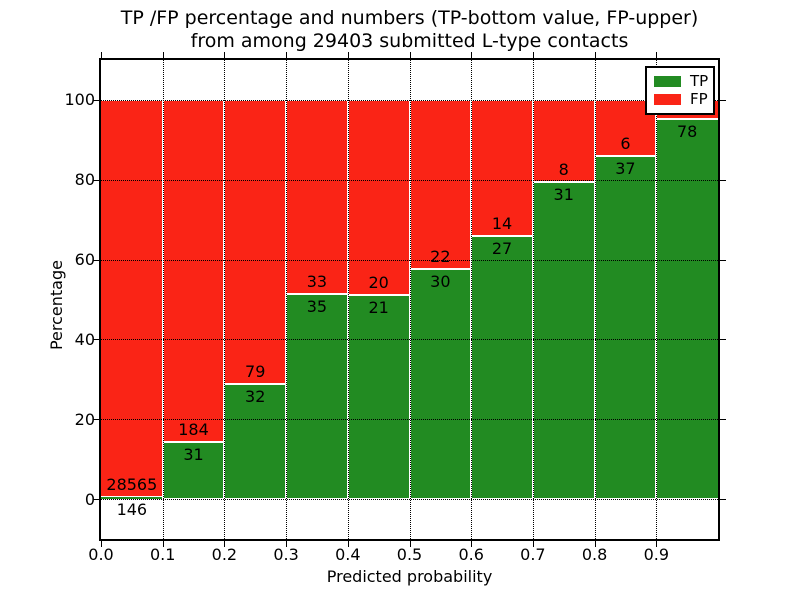 The image size is (800, 600). I want to click on legend-item-fp: FP, so click(681, 99).